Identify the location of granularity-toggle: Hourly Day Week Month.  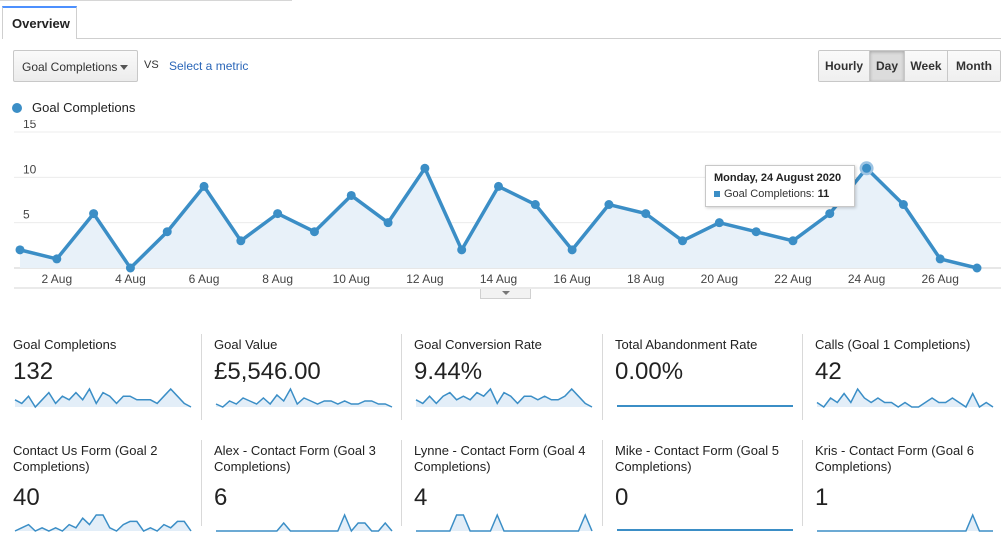
(909, 66).